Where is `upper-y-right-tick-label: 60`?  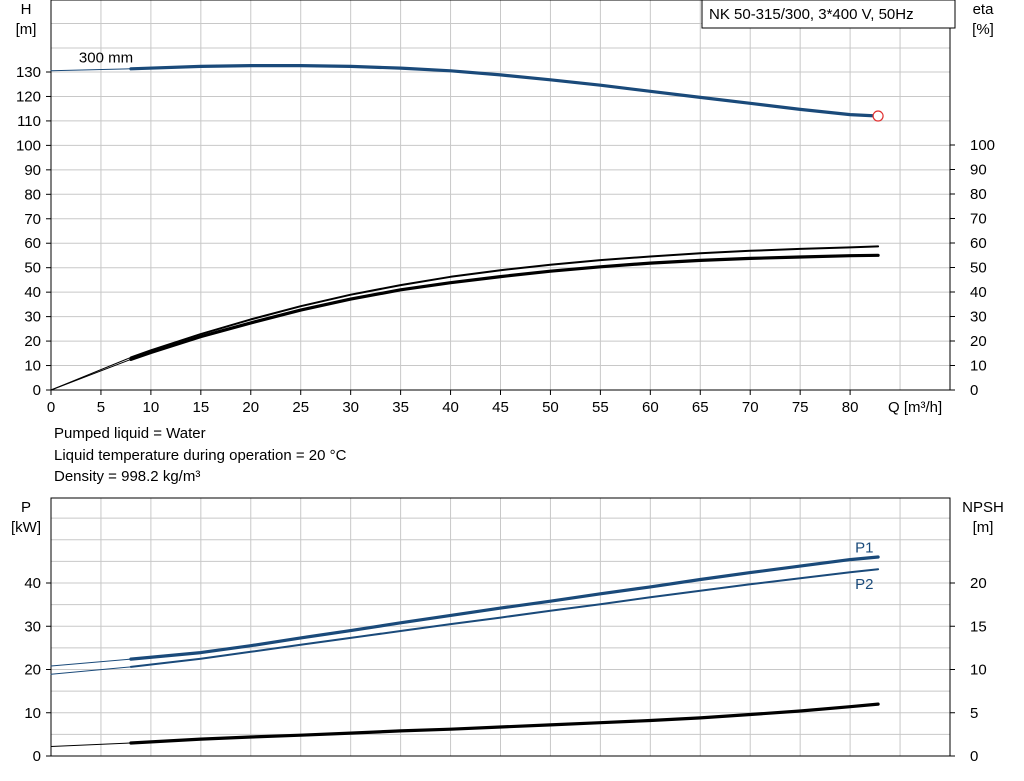 upper-y-right-tick-label: 60 is located at coordinates (978, 243).